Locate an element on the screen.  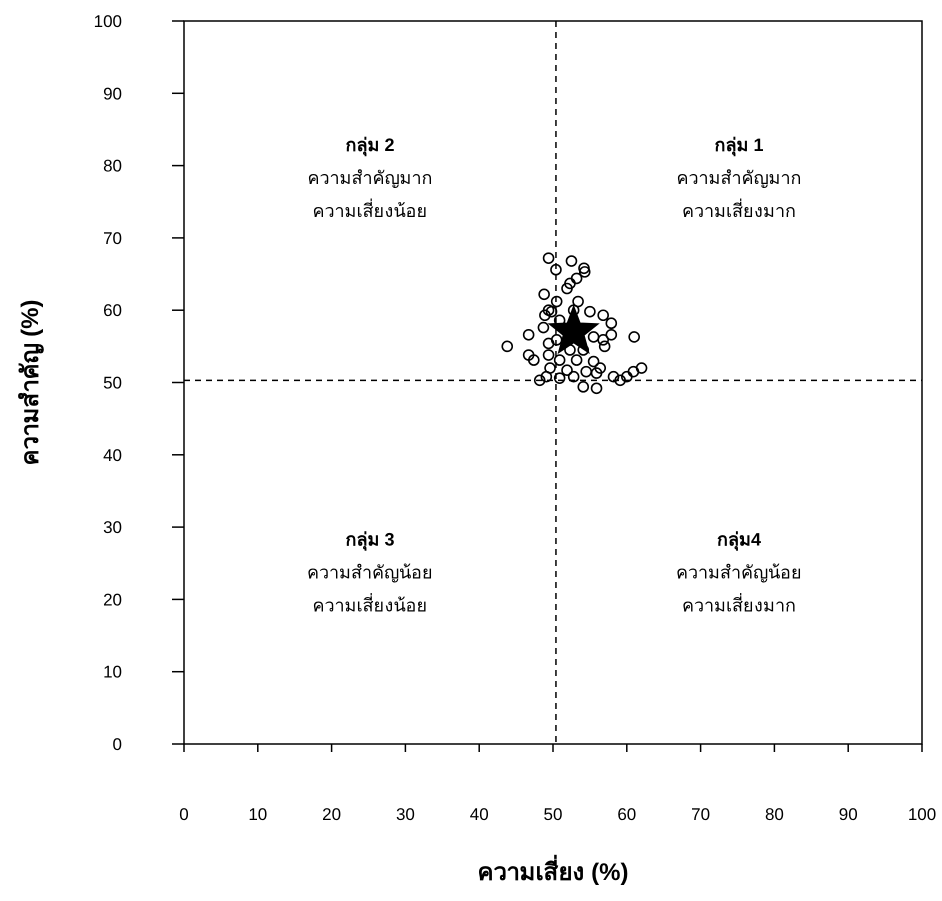
x-tick-label: 20 is located at coordinates (332, 814).